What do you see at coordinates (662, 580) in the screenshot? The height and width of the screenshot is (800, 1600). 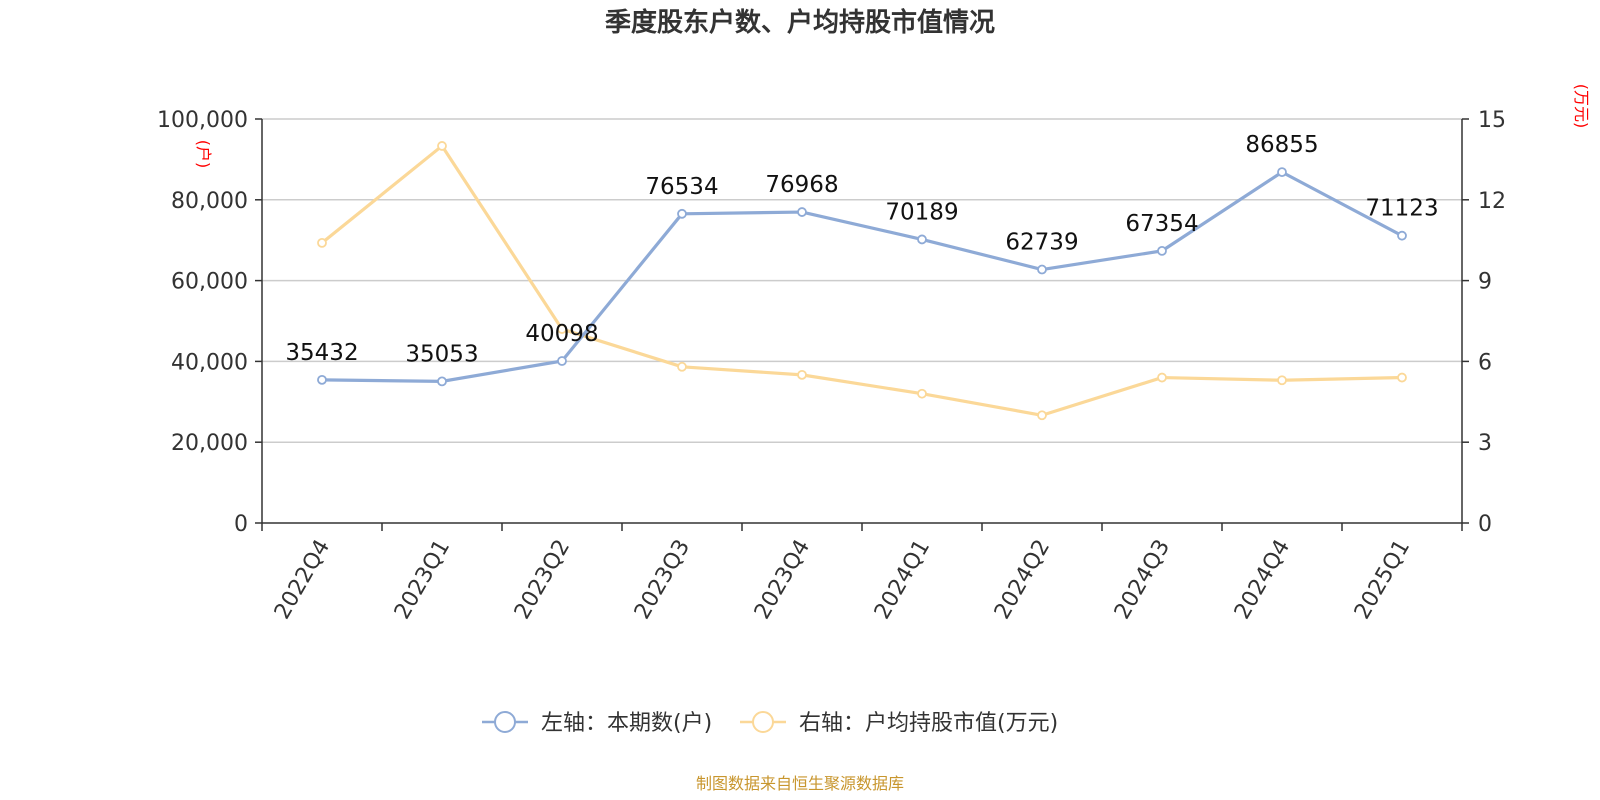 I see `x-tick-label: 2023Q3` at bounding box center [662, 580].